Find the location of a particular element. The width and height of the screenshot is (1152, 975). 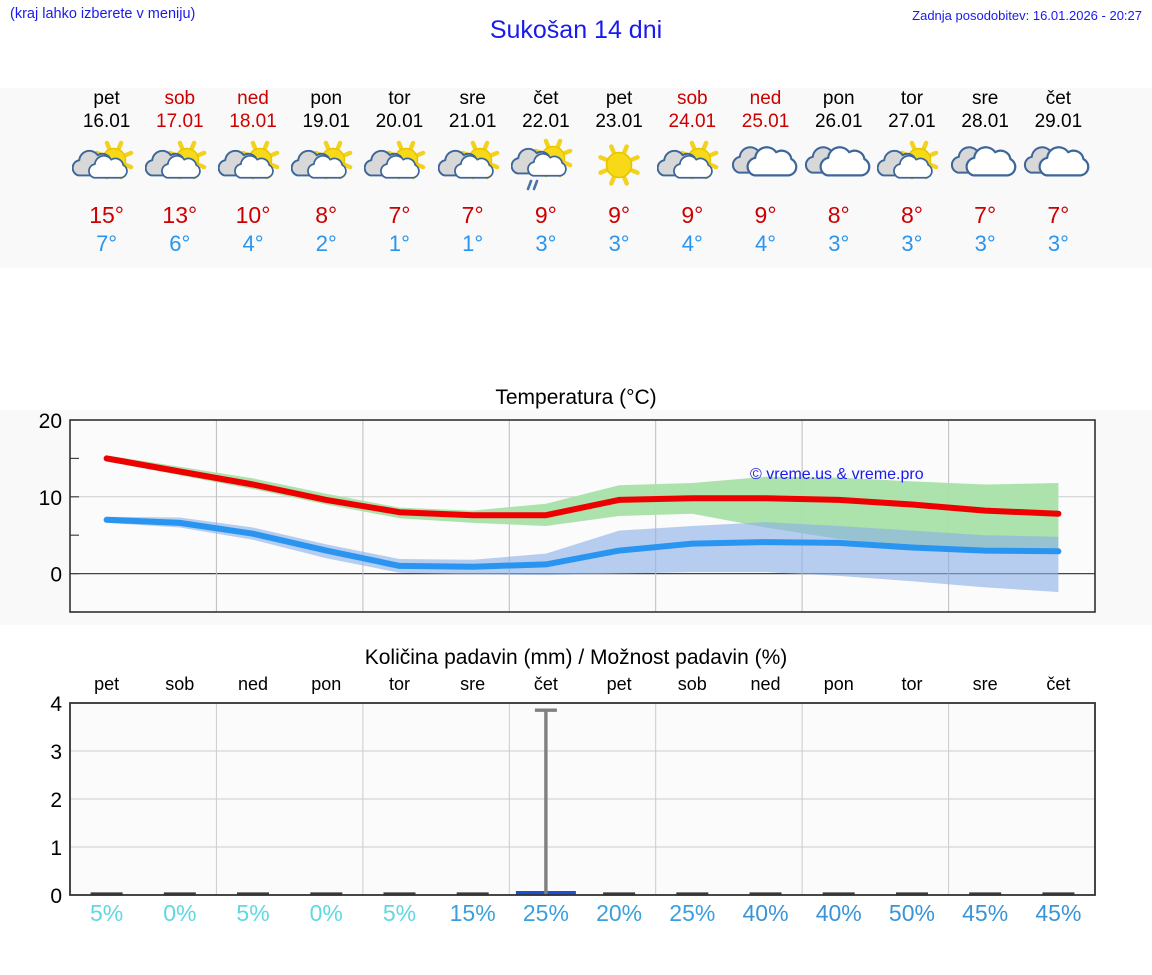

day-date: 17.01 is located at coordinates (180, 121).